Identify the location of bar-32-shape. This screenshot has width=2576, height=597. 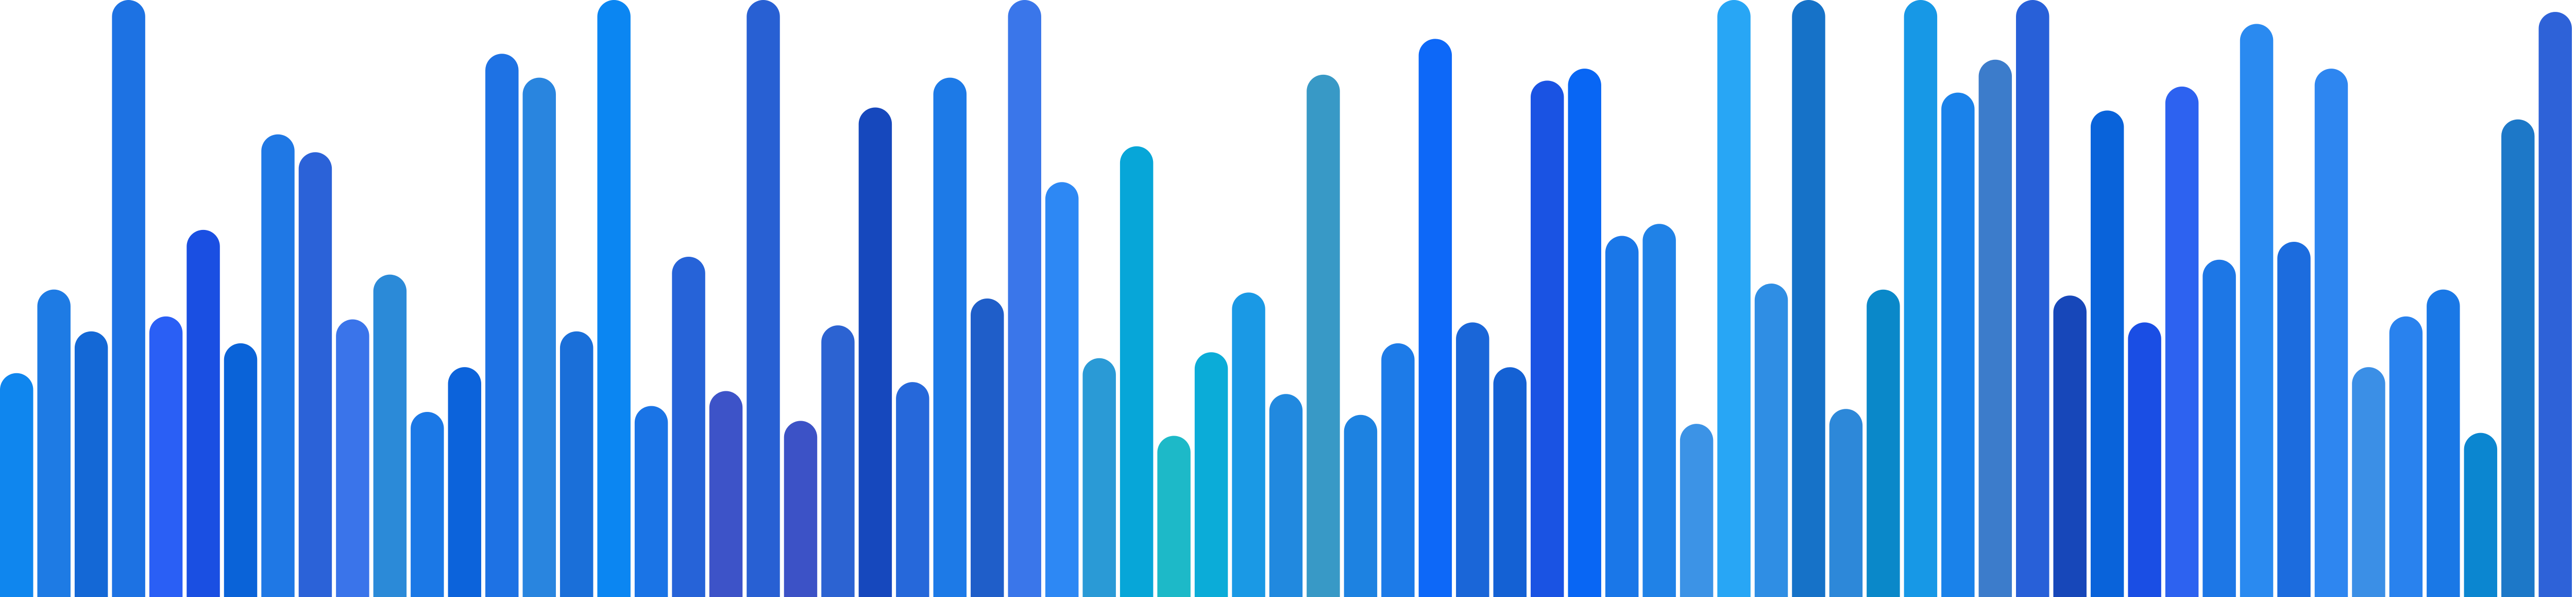
(1174, 516).